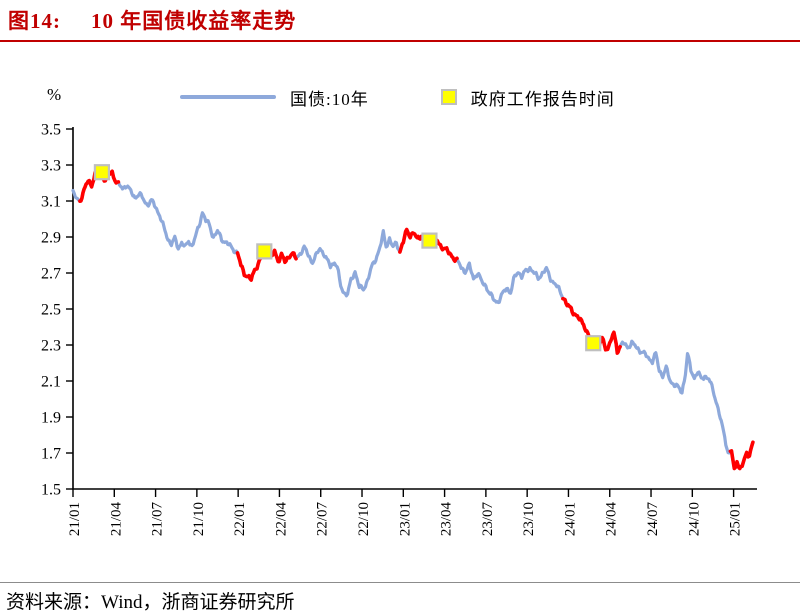 This screenshot has width=800, height=616. What do you see at coordinates (158, 519) in the screenshot?
I see `svg-text: 21/07` at bounding box center [158, 519].